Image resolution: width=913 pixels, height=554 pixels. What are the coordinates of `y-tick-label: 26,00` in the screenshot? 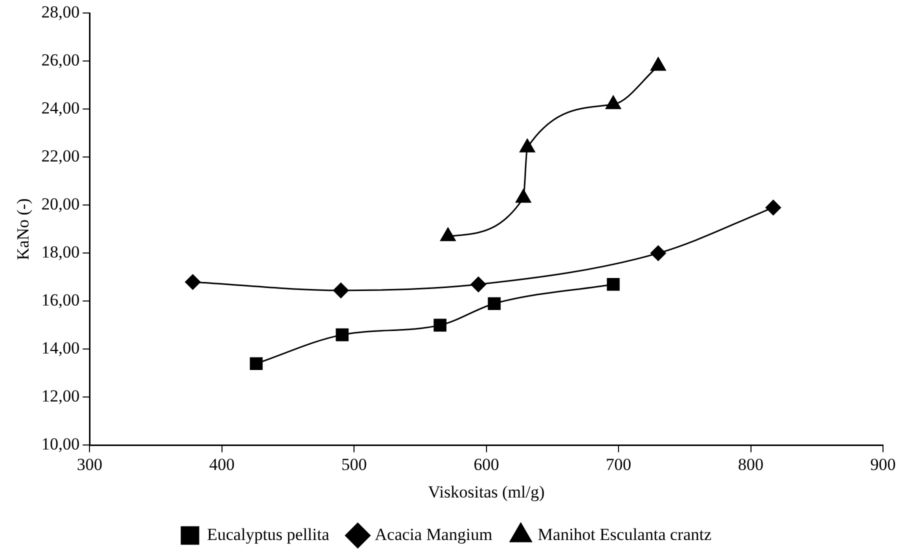 It's located at (60, 60).